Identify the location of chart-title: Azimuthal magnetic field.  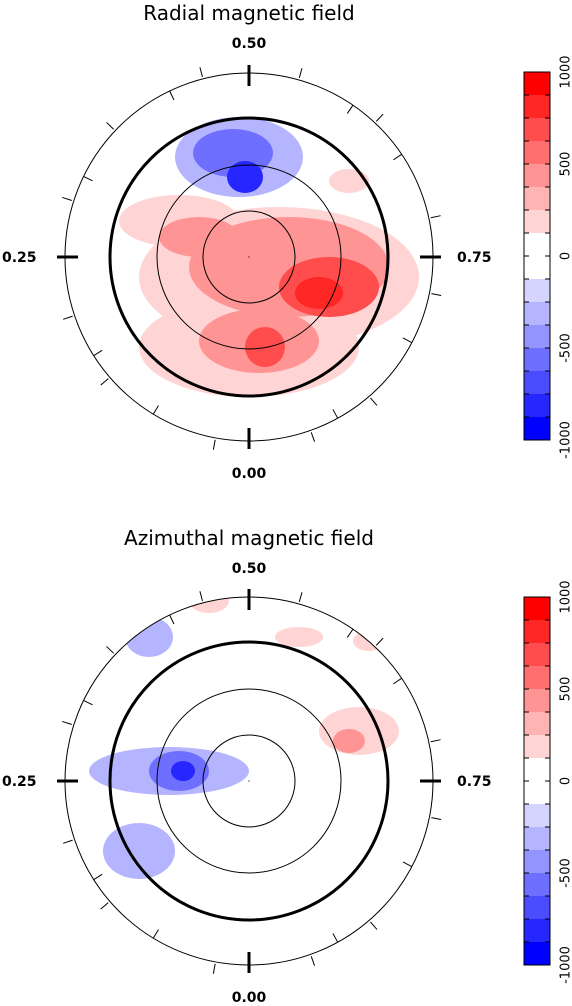
(249, 538).